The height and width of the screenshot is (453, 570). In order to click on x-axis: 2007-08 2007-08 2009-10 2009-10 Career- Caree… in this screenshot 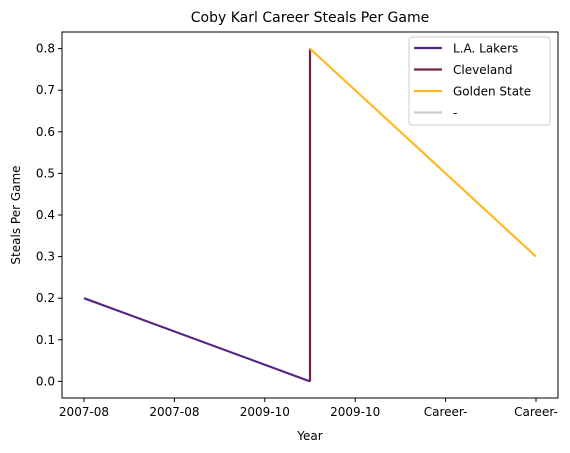, I will do `click(308, 408)`.